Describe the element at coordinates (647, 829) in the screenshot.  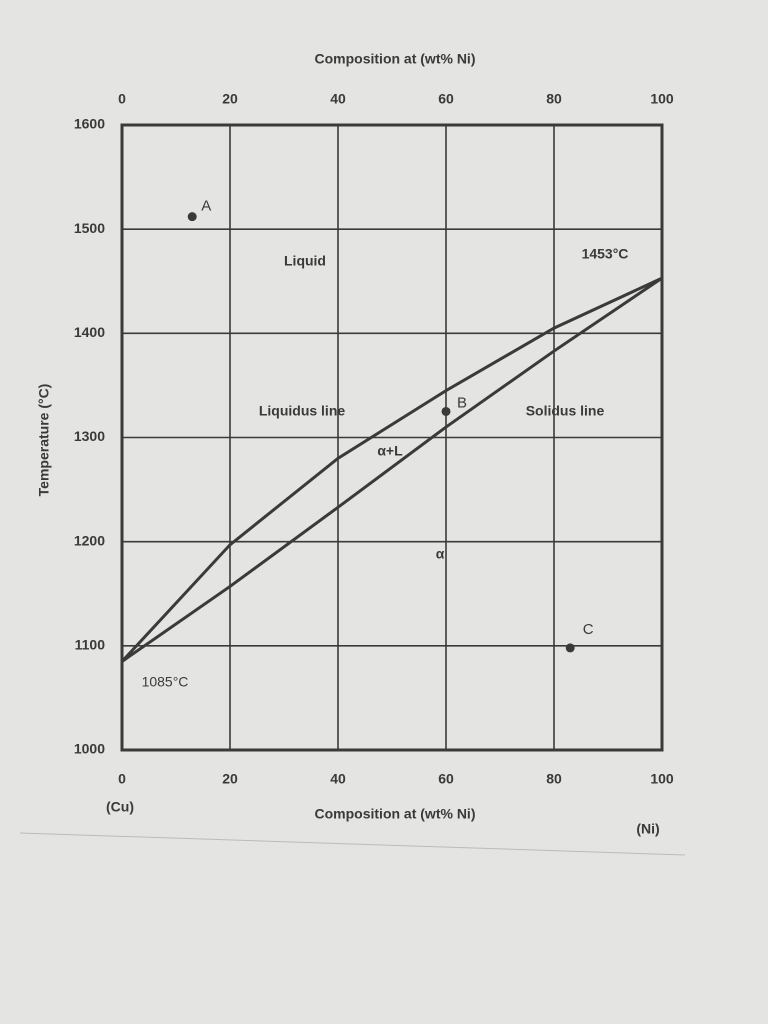
I see `annotation: (Ni)` at that location.